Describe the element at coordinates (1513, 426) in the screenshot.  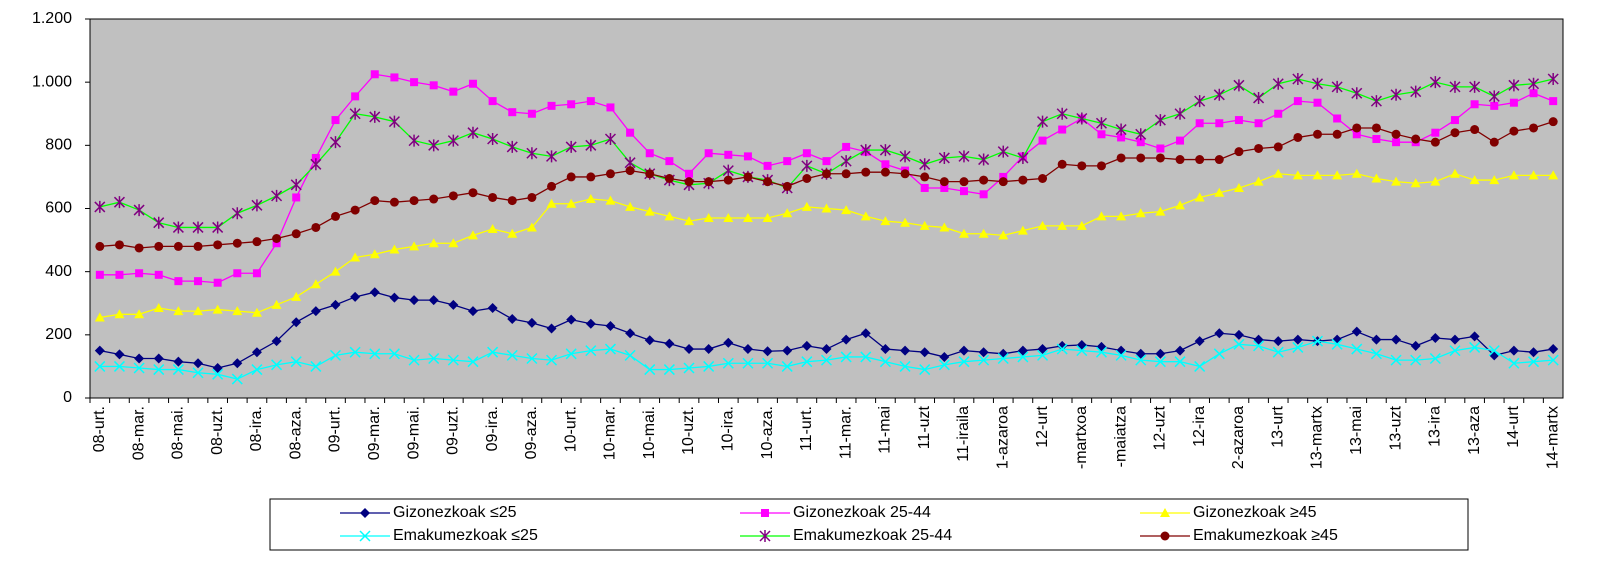
I see `x-tick-label: 14-urt` at that location.